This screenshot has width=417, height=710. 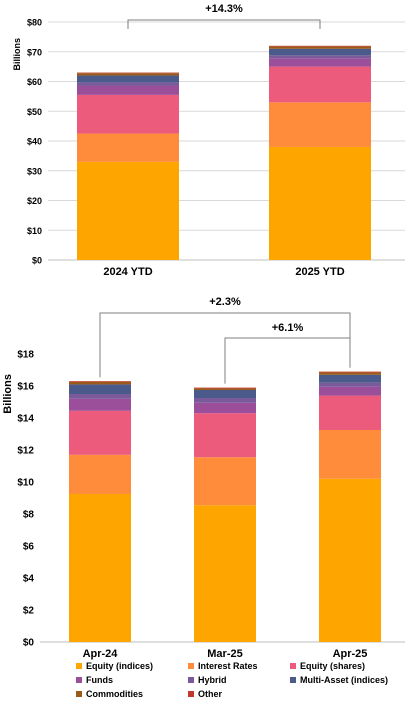 I want to click on bar-apr-25-other, so click(x=350, y=372).